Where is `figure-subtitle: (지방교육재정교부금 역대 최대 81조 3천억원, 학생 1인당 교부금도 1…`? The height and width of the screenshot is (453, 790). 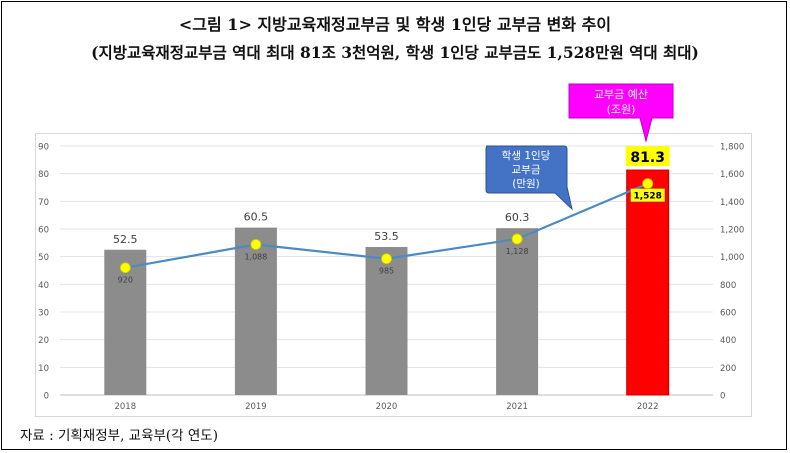
figure-subtitle: (지방교육재정교부금 역대 최대 81조 3천억원, 학생 1인당 교부금도 1… is located at coordinates (395, 52).